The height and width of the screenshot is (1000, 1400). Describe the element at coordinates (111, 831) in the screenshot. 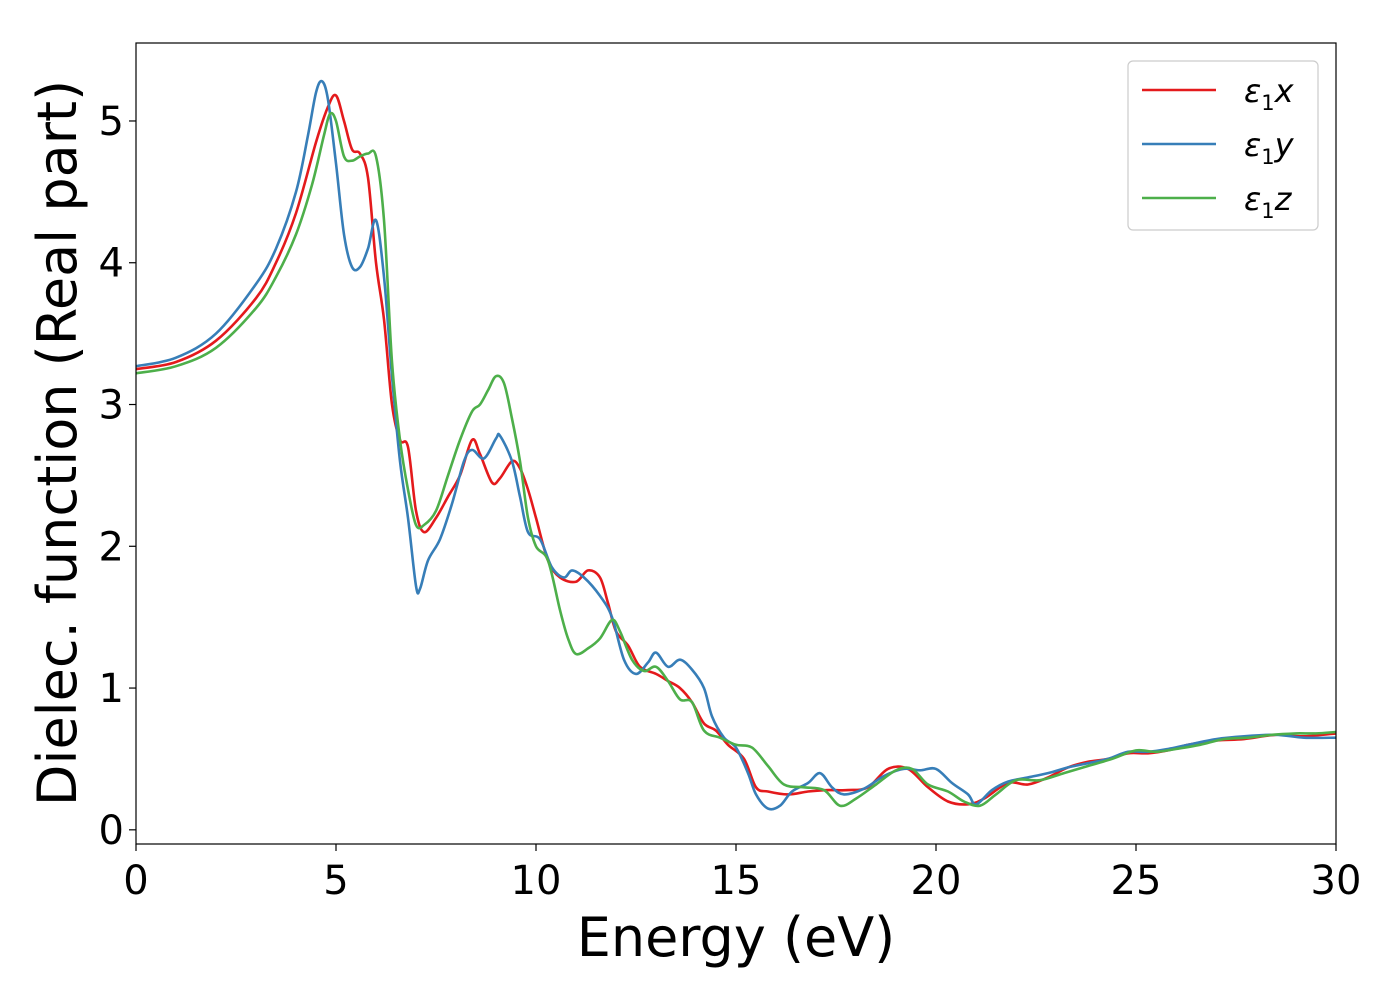

I see `y-tick-label: 0` at that location.